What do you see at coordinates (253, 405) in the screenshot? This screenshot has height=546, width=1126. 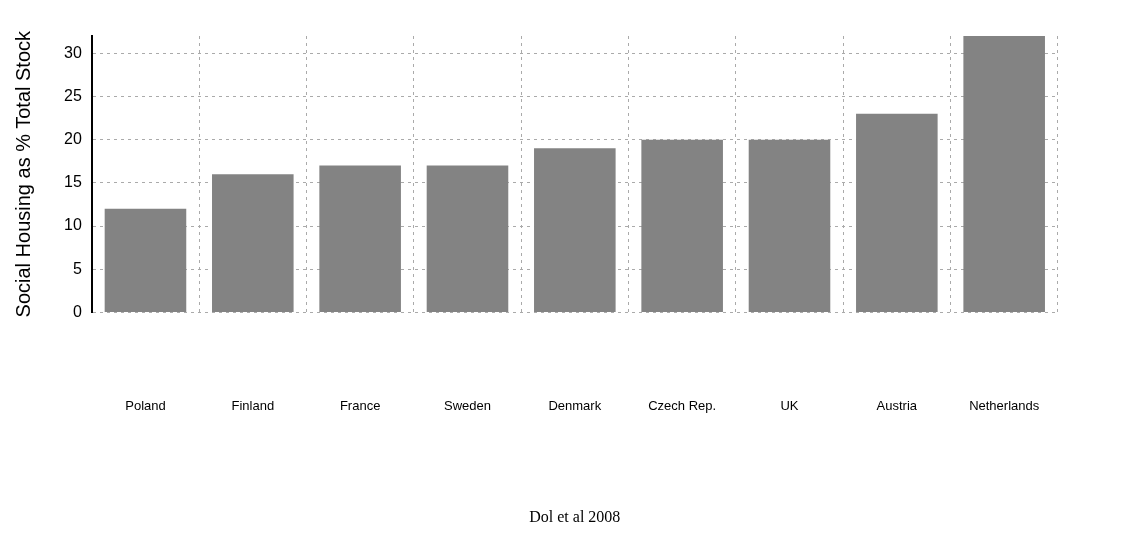 I see `x-tick-label: Finland` at bounding box center [253, 405].